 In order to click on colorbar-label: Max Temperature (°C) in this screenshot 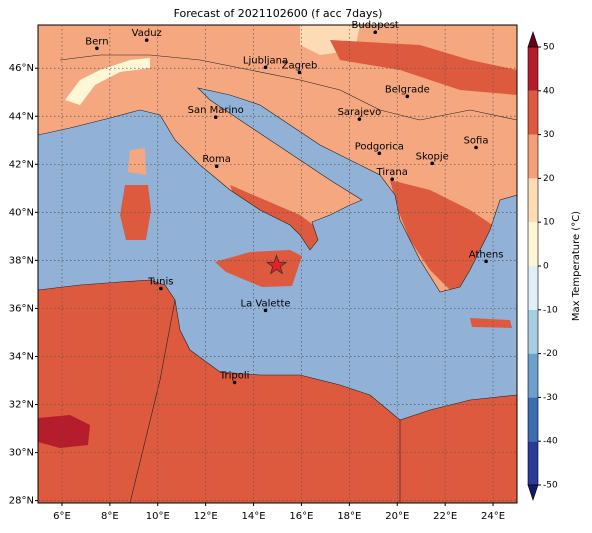, I will do `click(576, 266)`.